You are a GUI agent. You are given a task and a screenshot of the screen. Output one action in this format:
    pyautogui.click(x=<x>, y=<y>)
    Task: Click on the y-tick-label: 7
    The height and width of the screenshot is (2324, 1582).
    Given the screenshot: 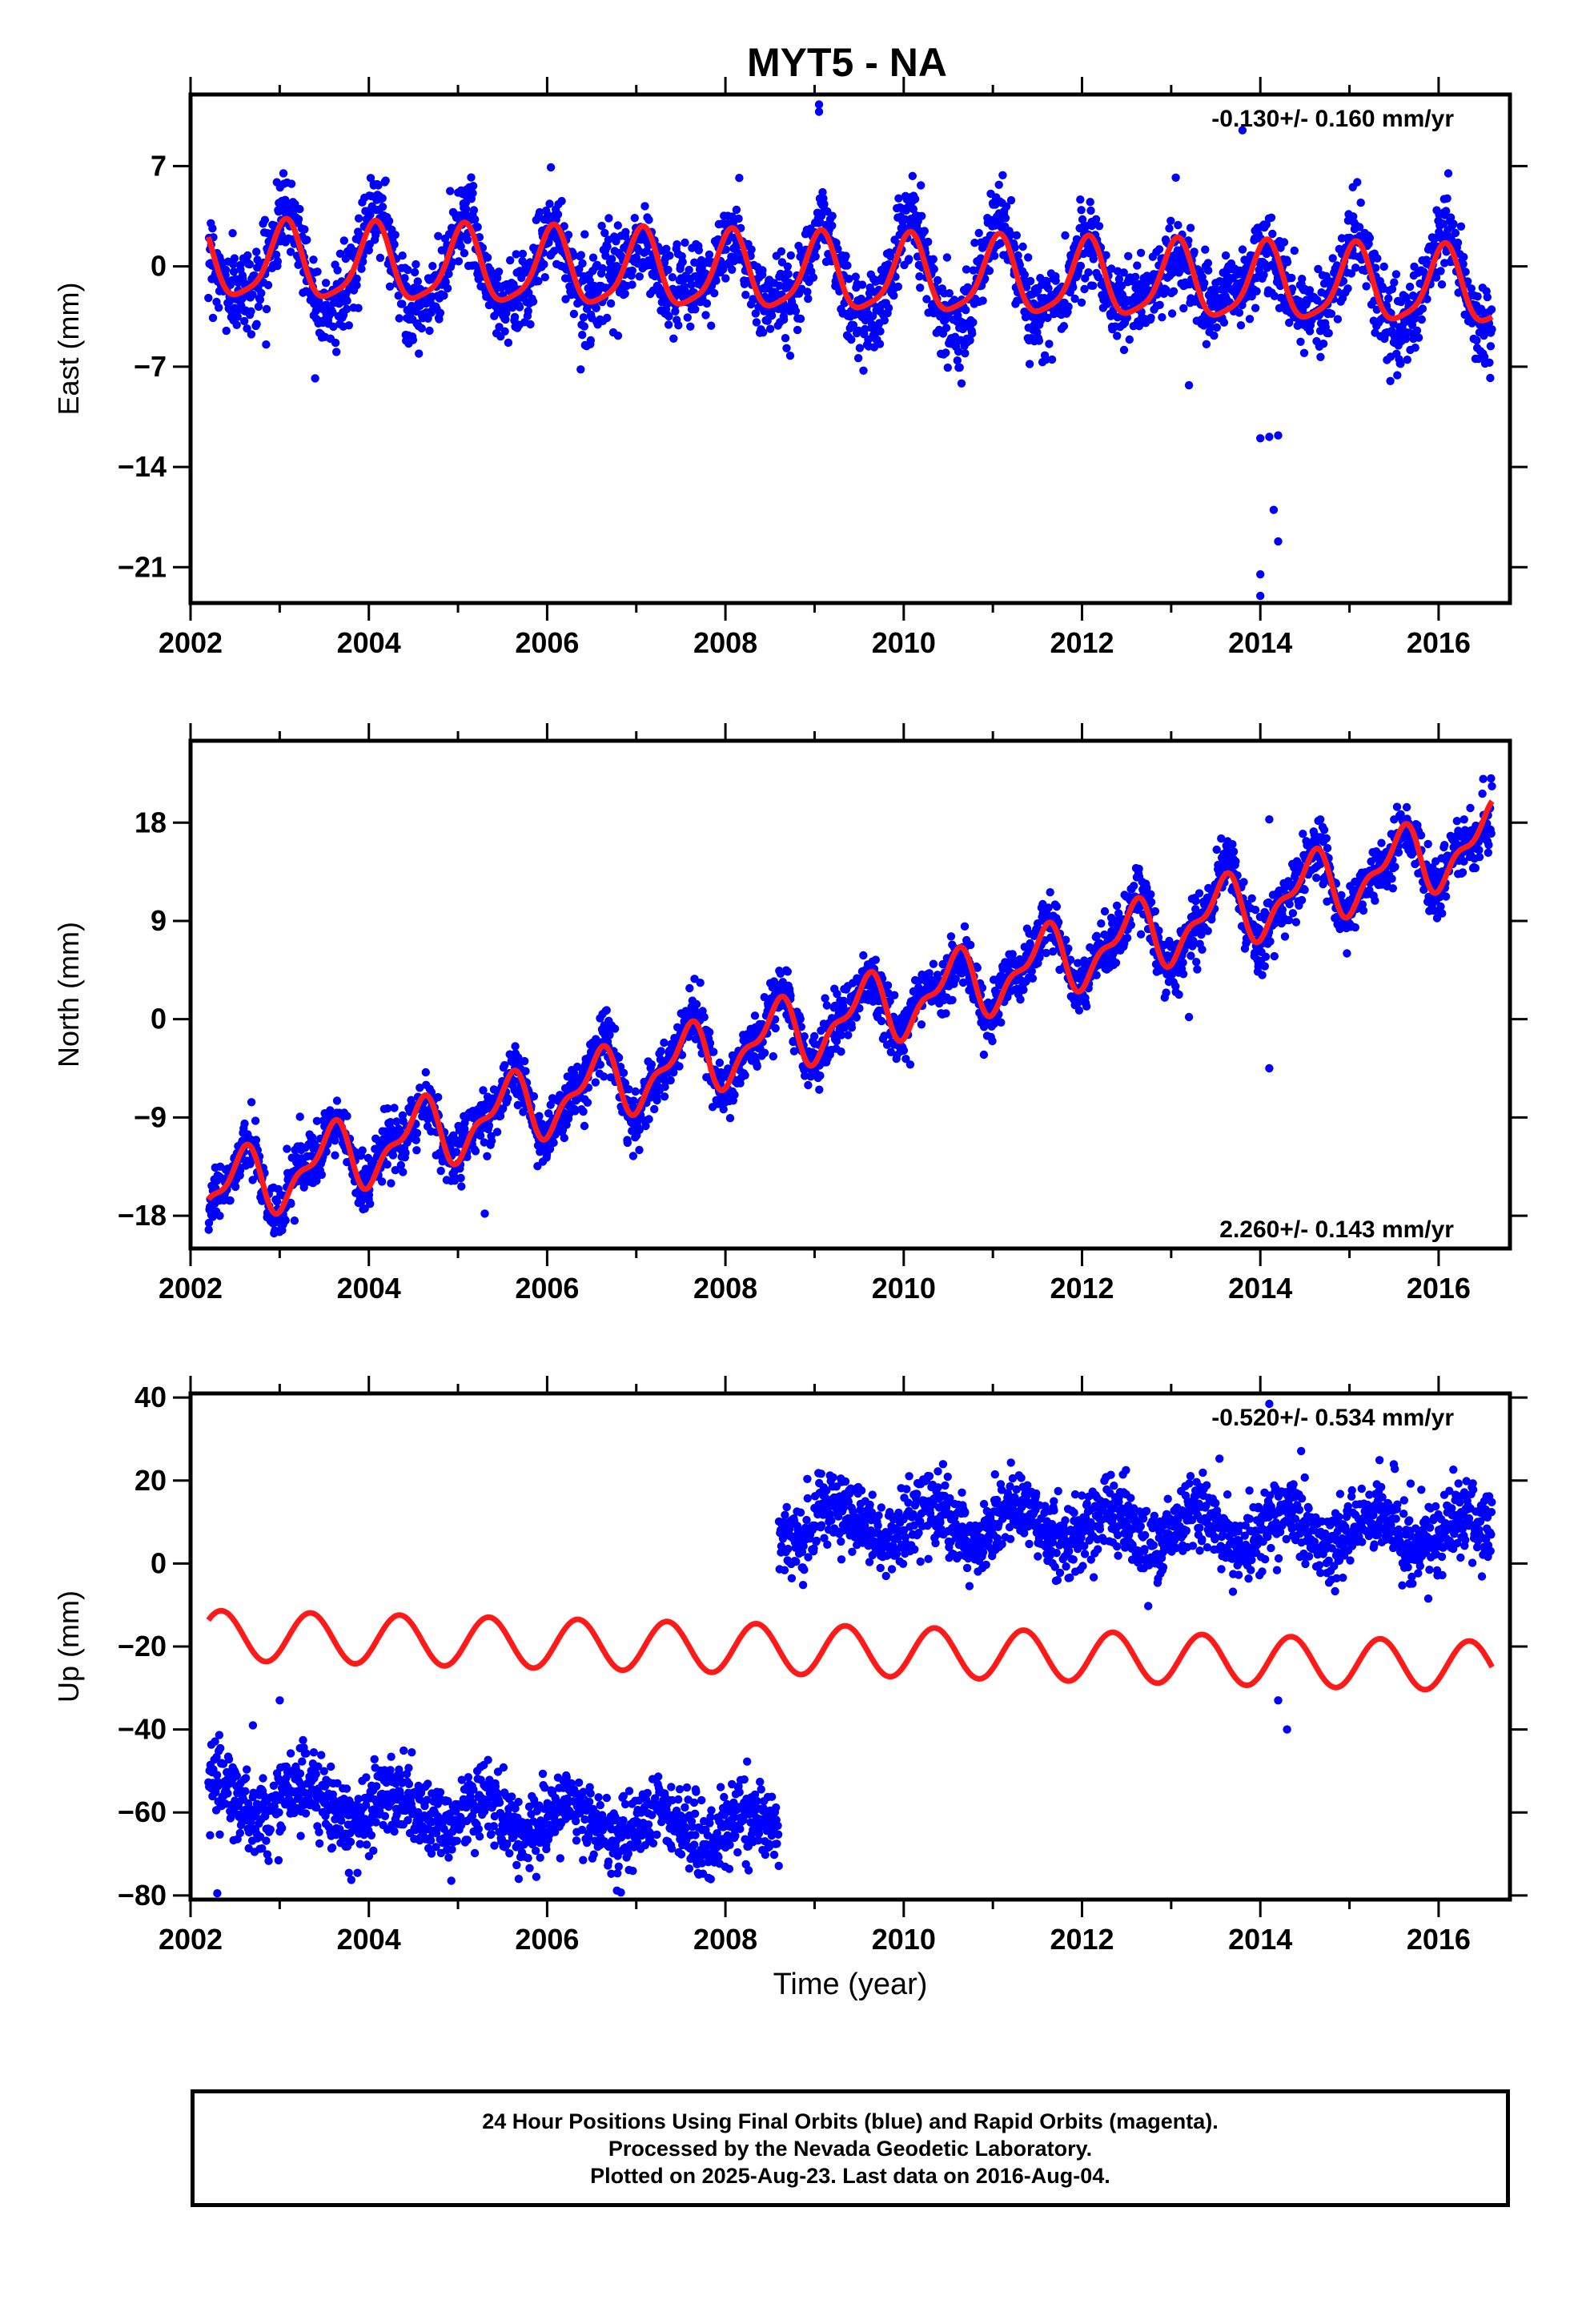 What is the action you would take?
    pyautogui.click(x=159, y=165)
    